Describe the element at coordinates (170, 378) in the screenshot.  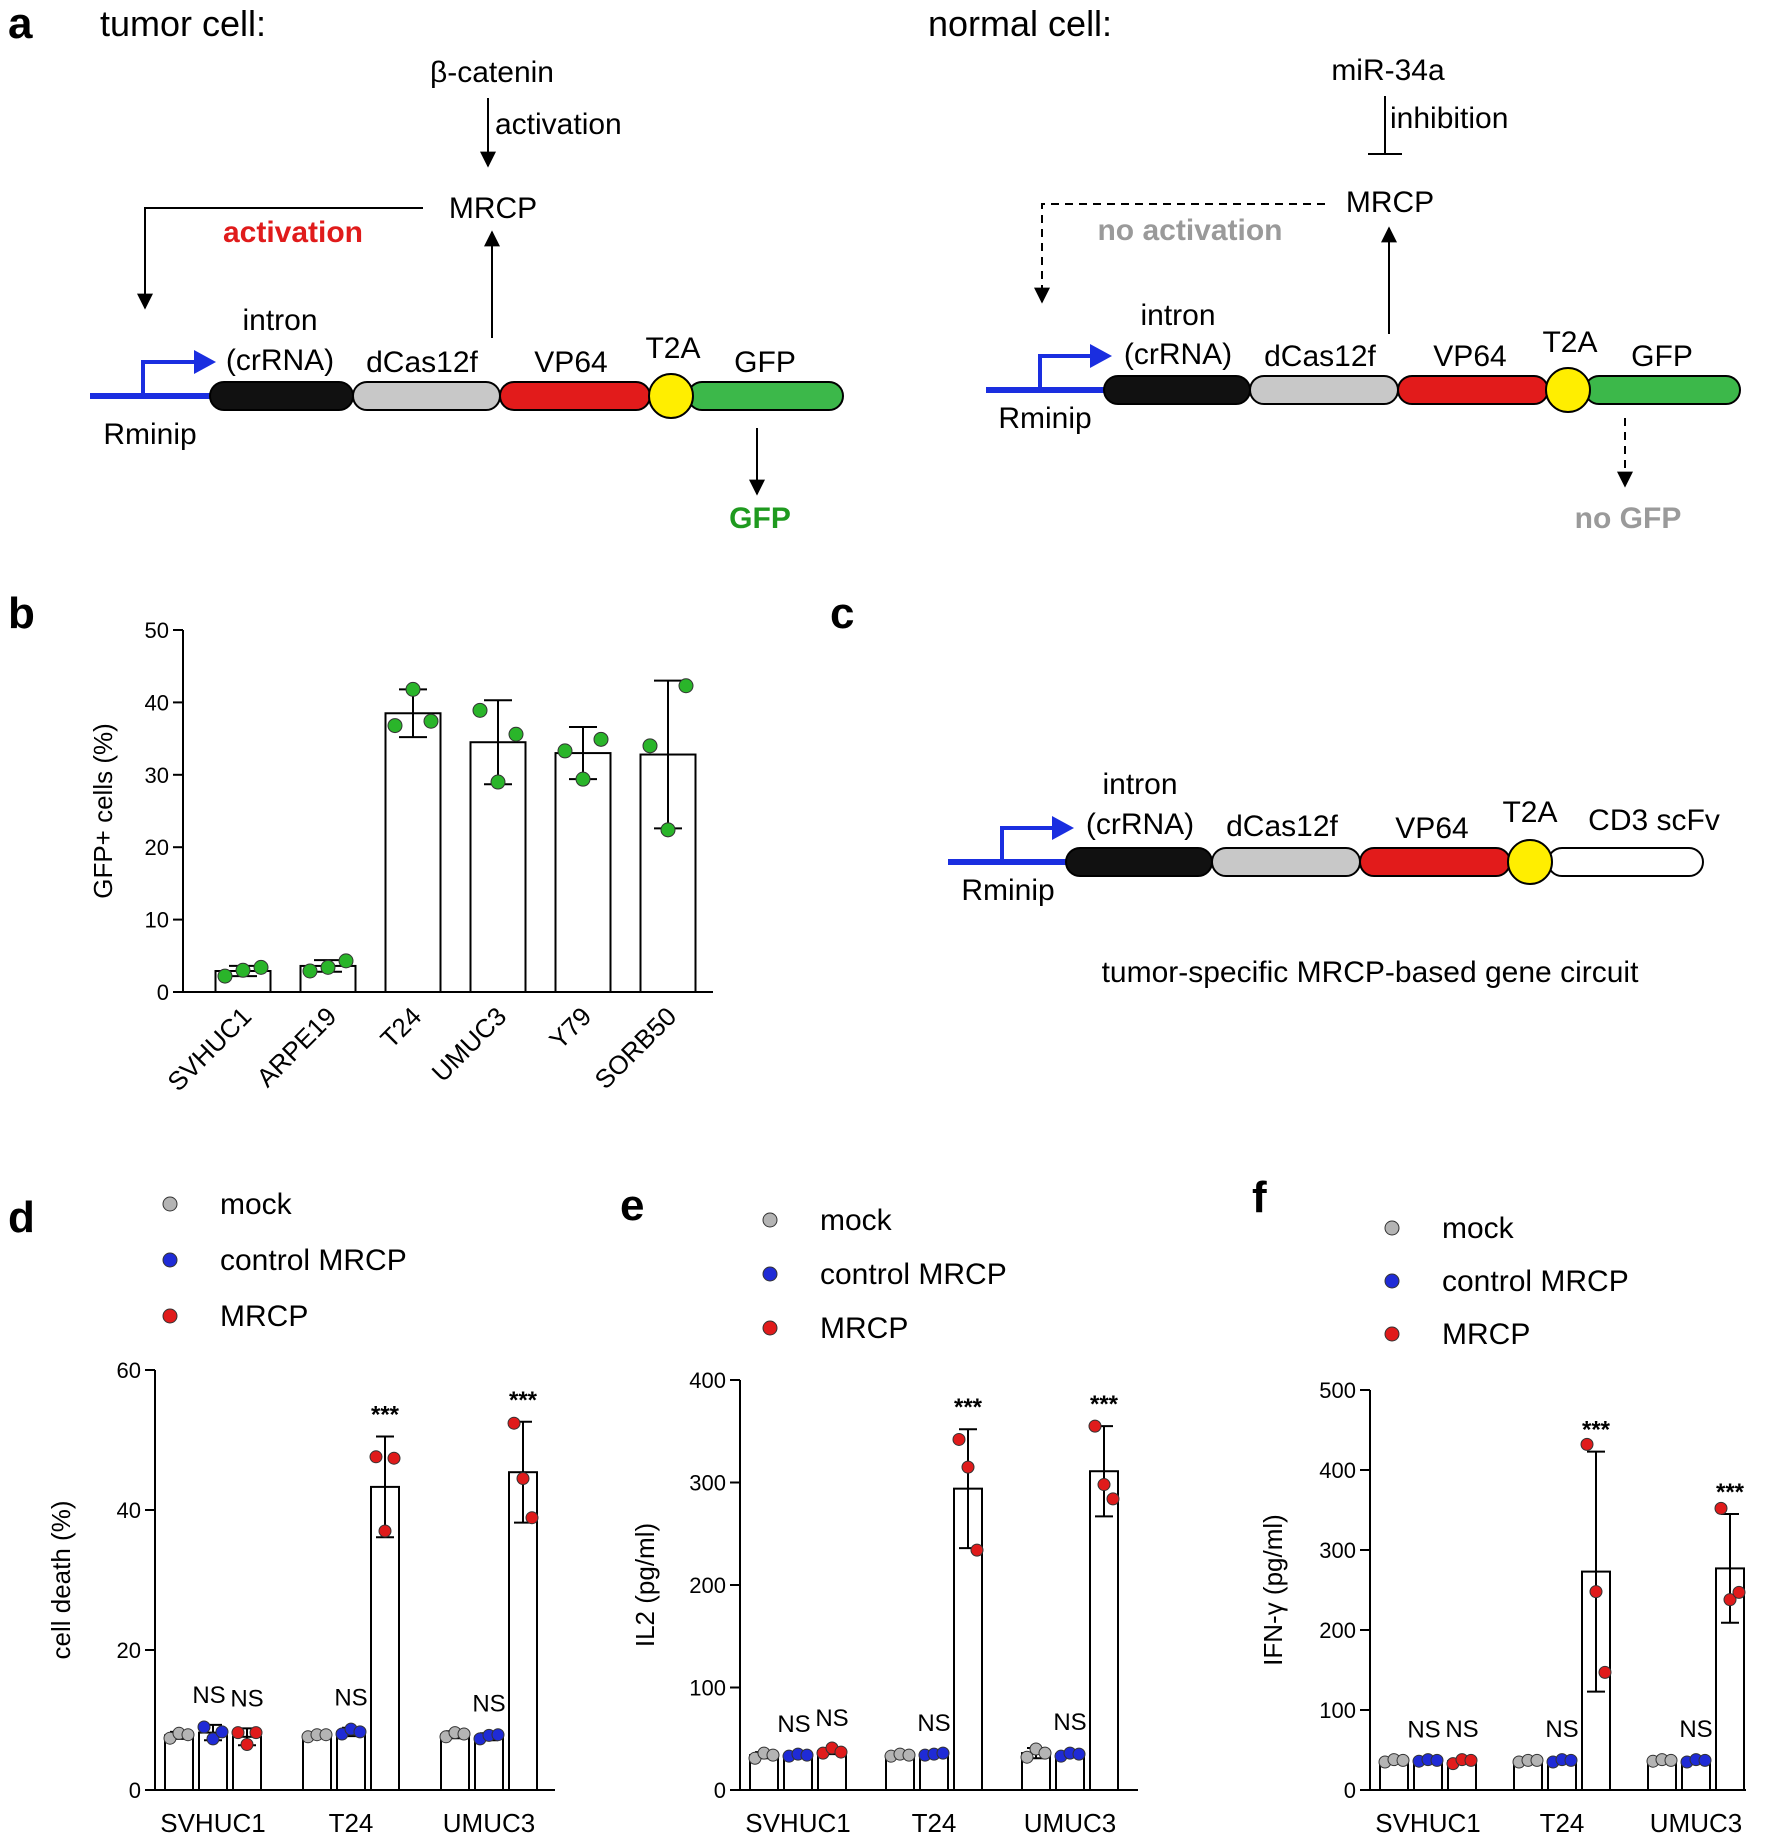
I see `promoter-arrow-icon` at that location.